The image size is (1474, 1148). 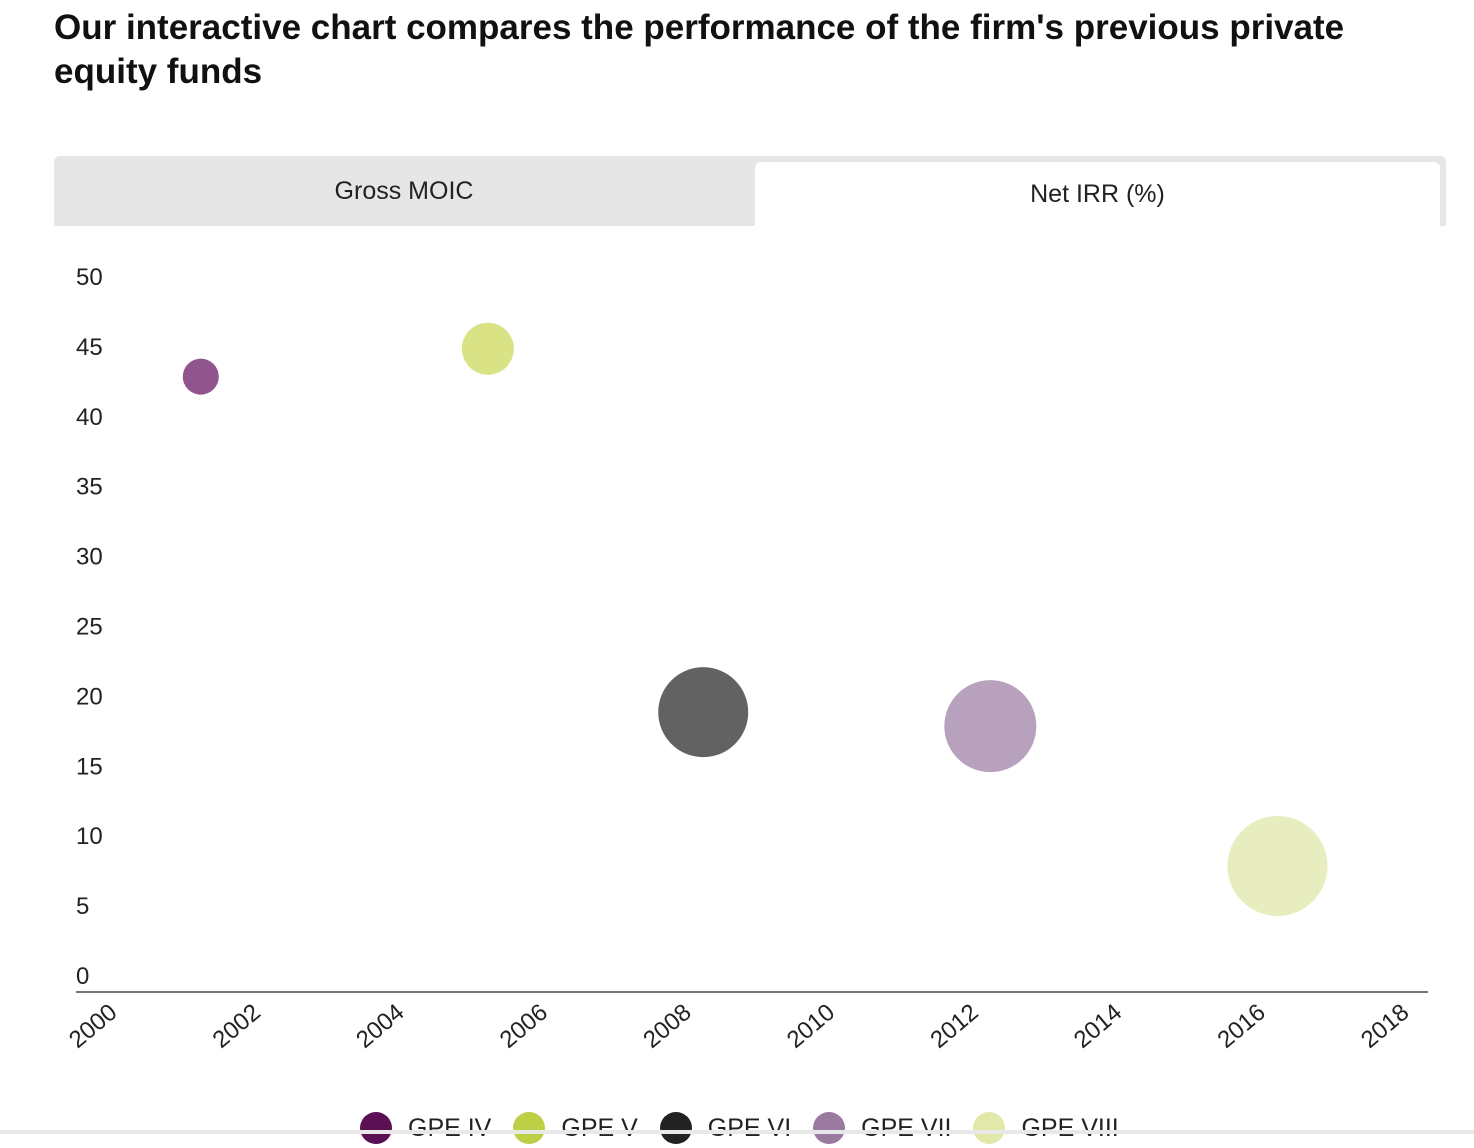 What do you see at coordinates (829, 1128) in the screenshot?
I see `legend-swatch-gpe-vii` at bounding box center [829, 1128].